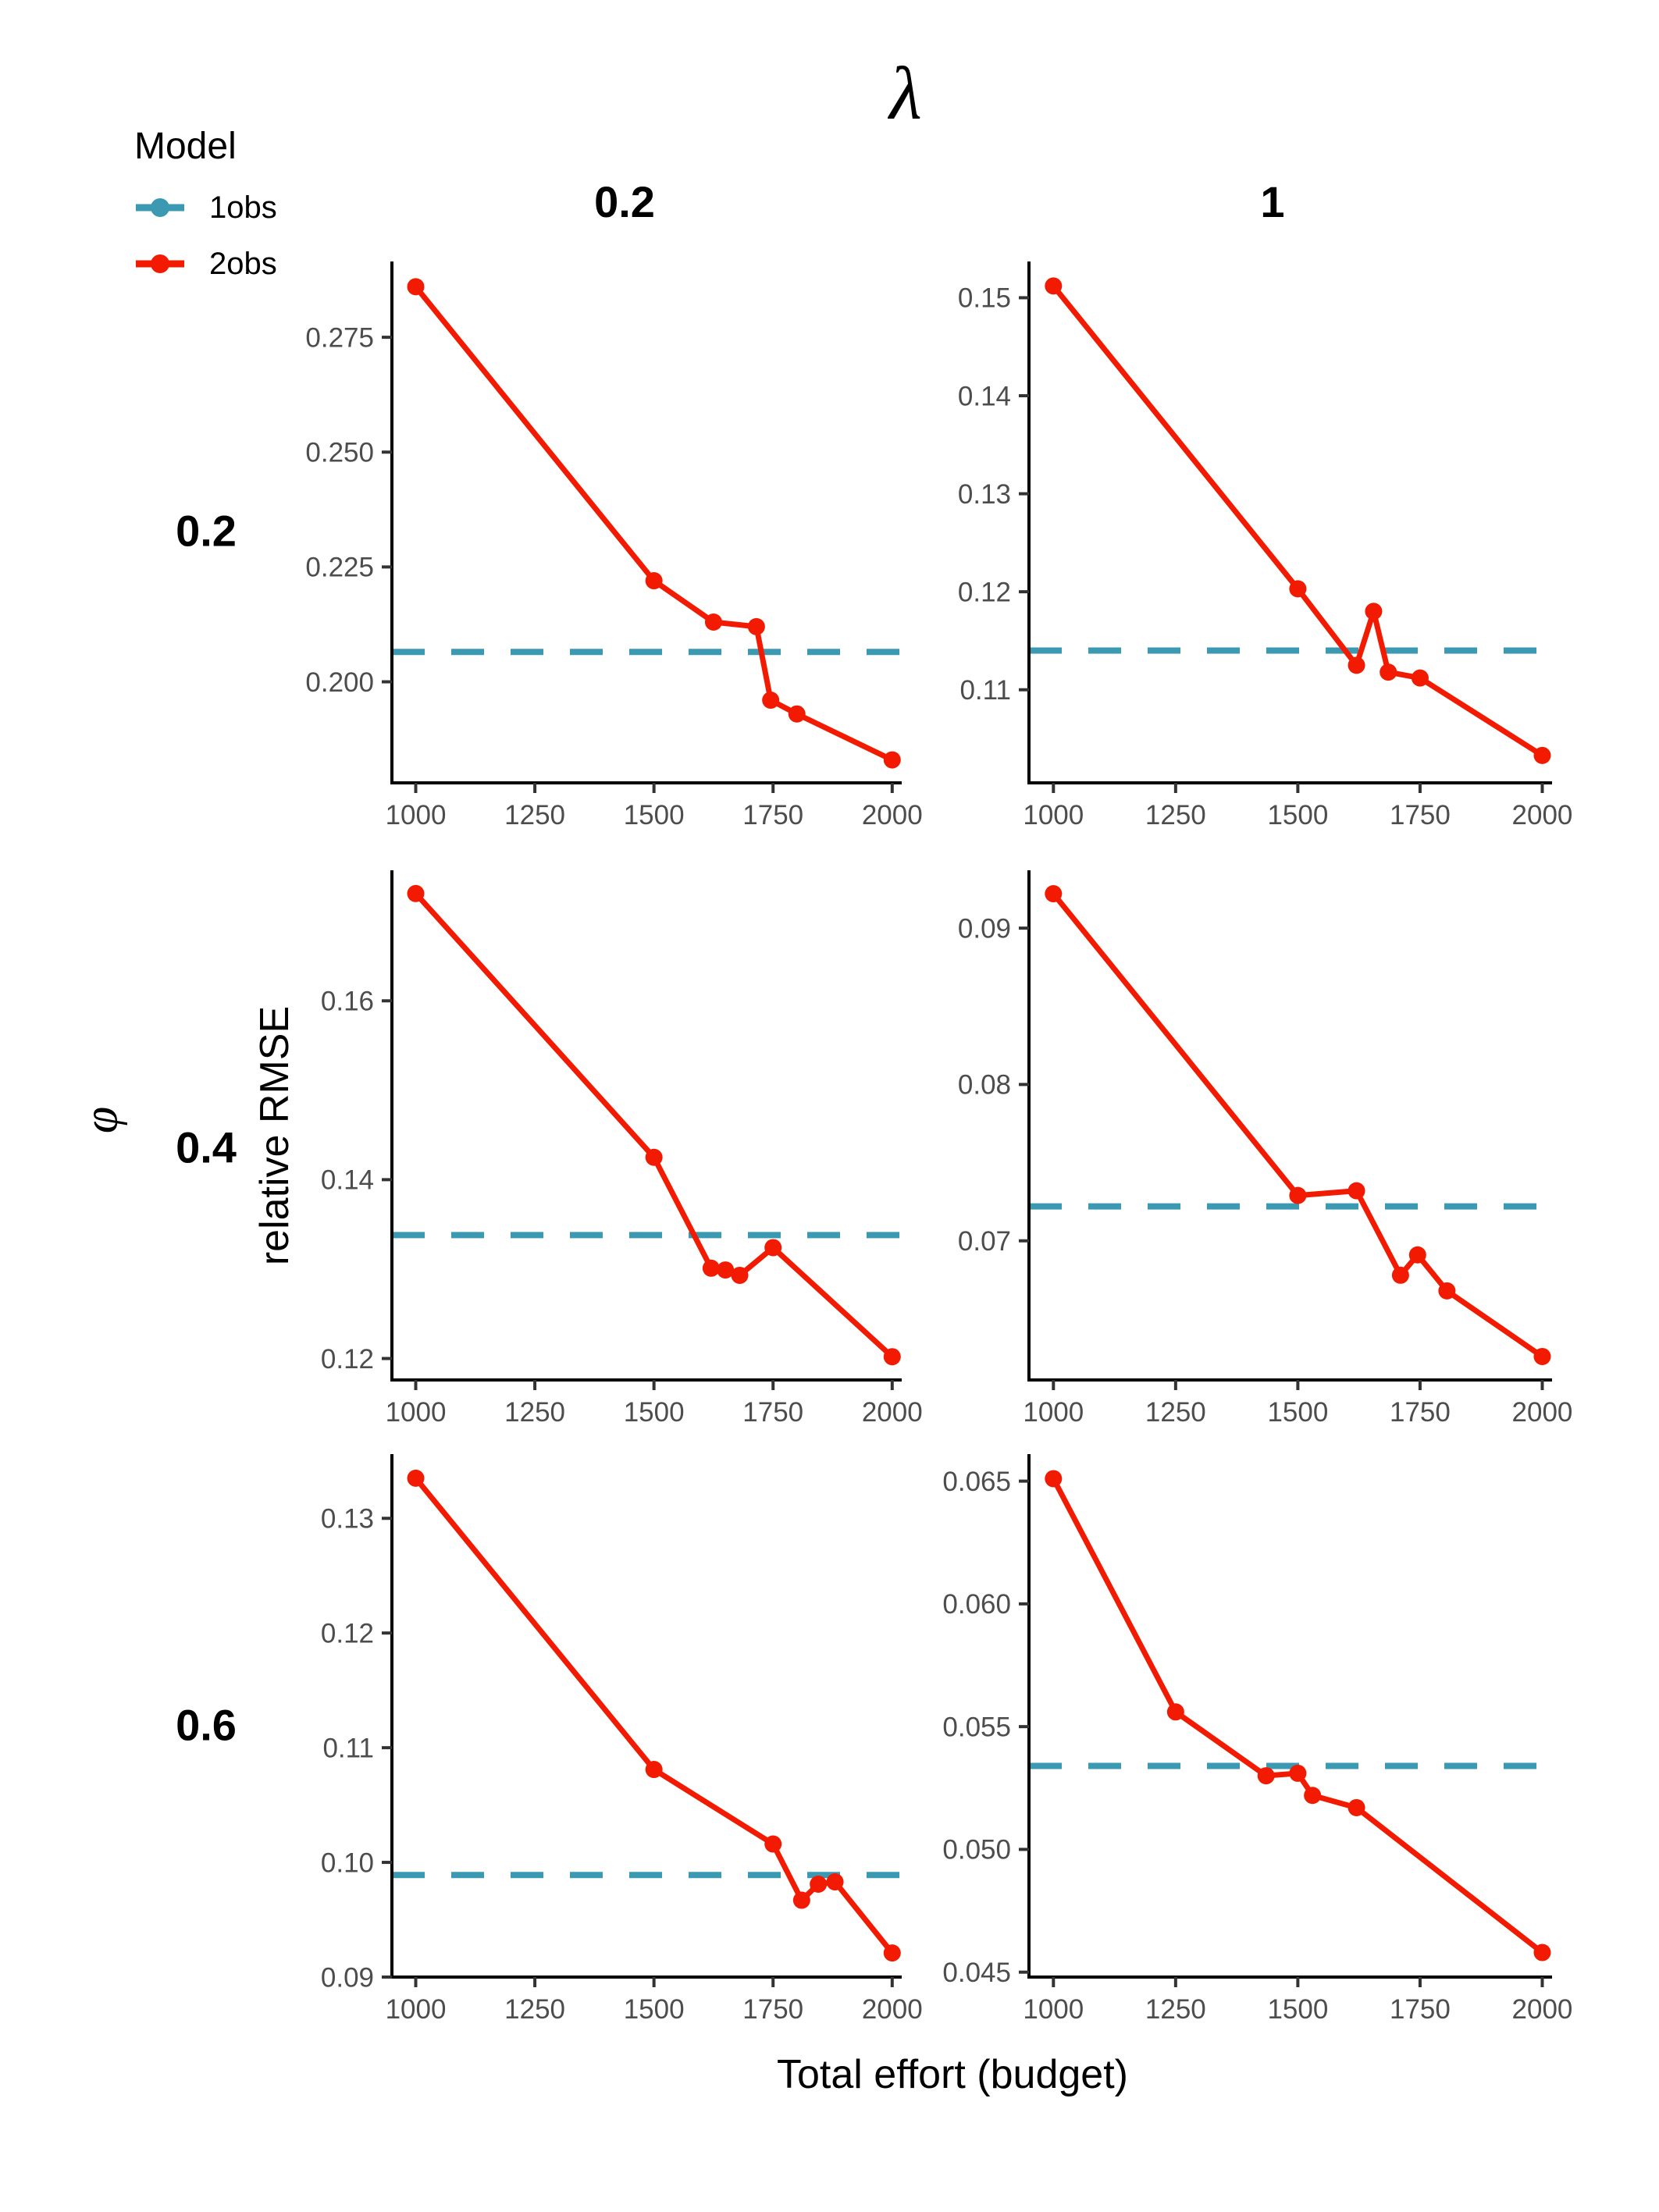 The height and width of the screenshot is (2212, 1659). Describe the element at coordinates (160, 264) in the screenshot. I see `legend-key-2obs-line-dot-icon` at that location.